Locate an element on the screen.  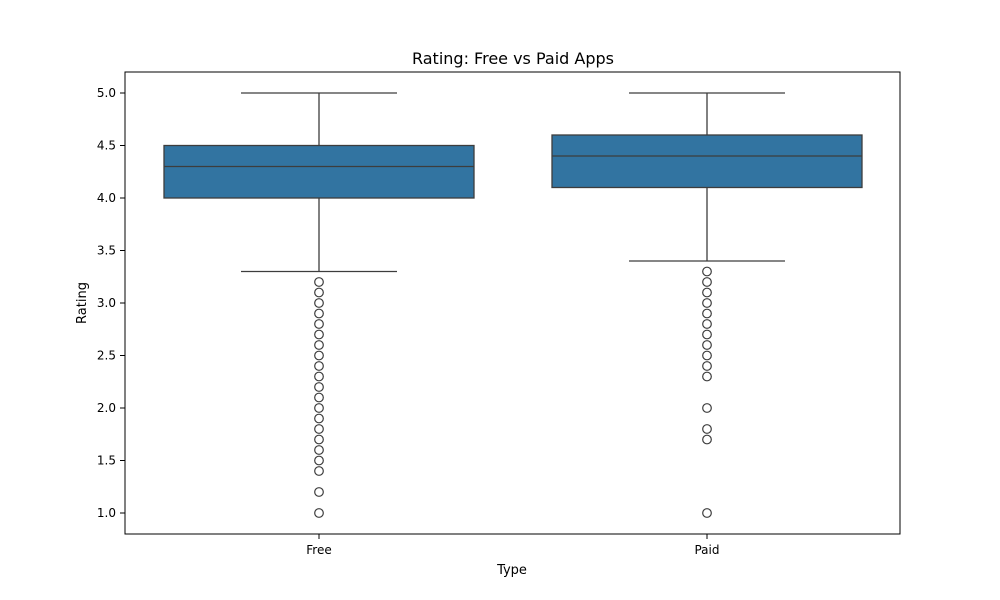
y-tick-label: 1.5 is located at coordinates (106, 461).